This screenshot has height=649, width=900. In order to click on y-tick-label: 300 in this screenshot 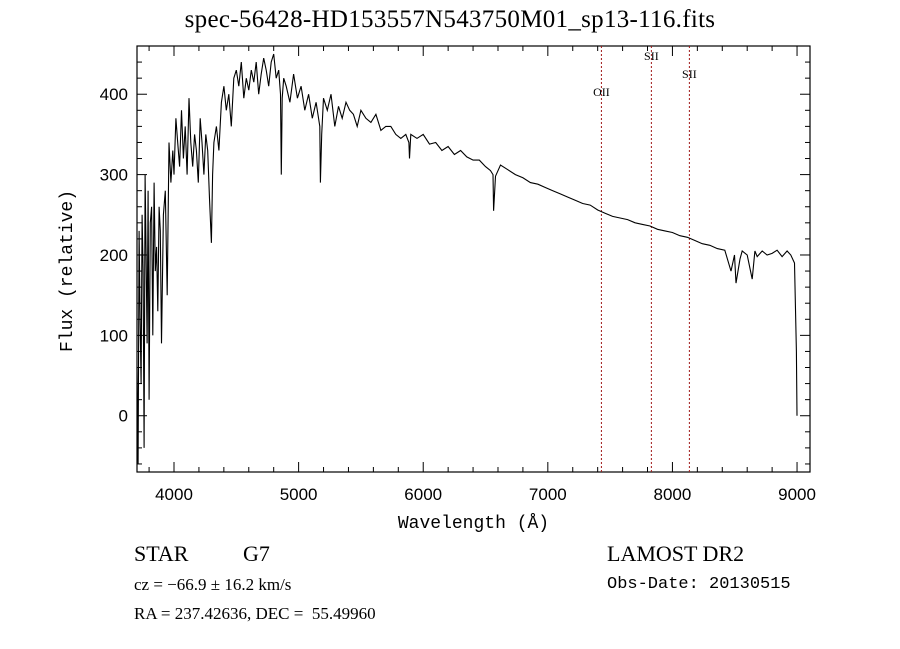, I will do `click(114, 175)`.